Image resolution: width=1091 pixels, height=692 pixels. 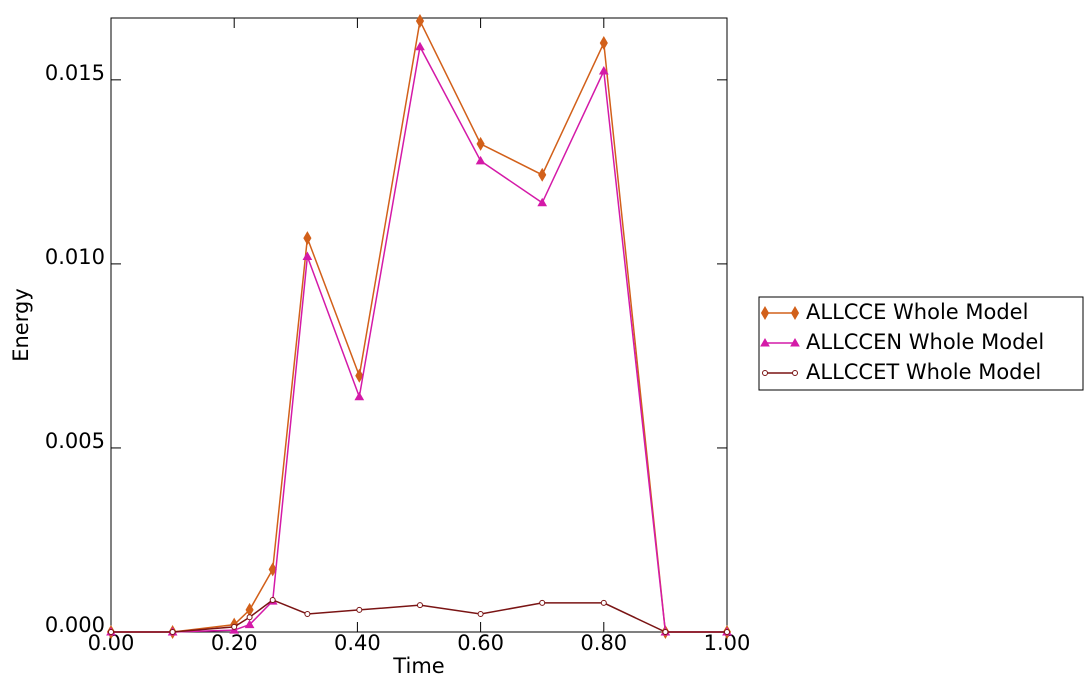 What do you see at coordinates (75, 257) in the screenshot?
I see `y-tick-label: 0.010` at bounding box center [75, 257].